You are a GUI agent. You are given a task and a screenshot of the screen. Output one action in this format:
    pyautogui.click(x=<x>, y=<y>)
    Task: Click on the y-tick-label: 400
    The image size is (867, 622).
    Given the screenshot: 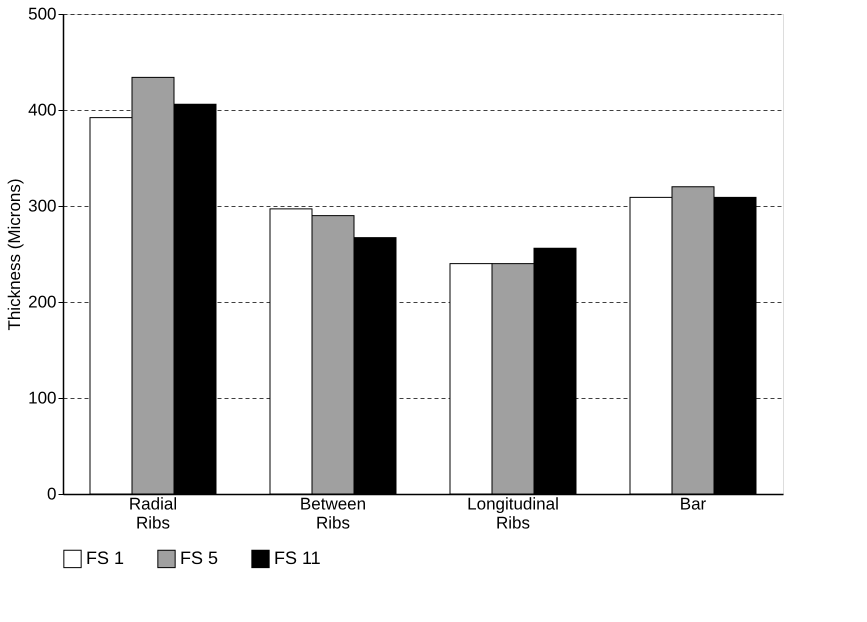 What is the action you would take?
    pyautogui.click(x=42, y=110)
    